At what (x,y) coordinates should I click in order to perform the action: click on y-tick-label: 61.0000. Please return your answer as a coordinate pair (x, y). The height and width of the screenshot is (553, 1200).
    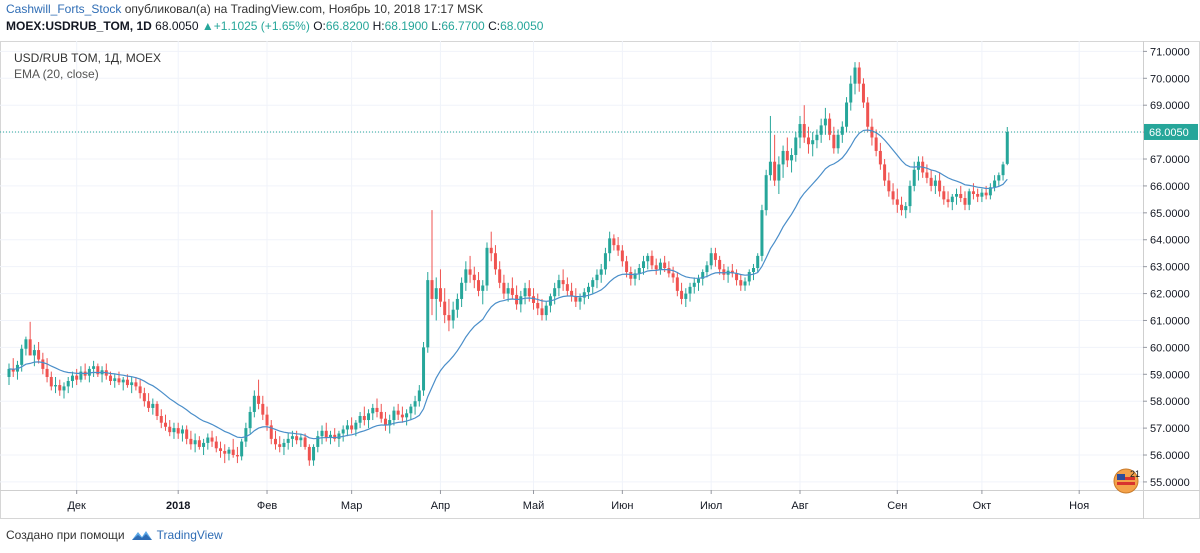
    Looking at the image, I should click on (1170, 321).